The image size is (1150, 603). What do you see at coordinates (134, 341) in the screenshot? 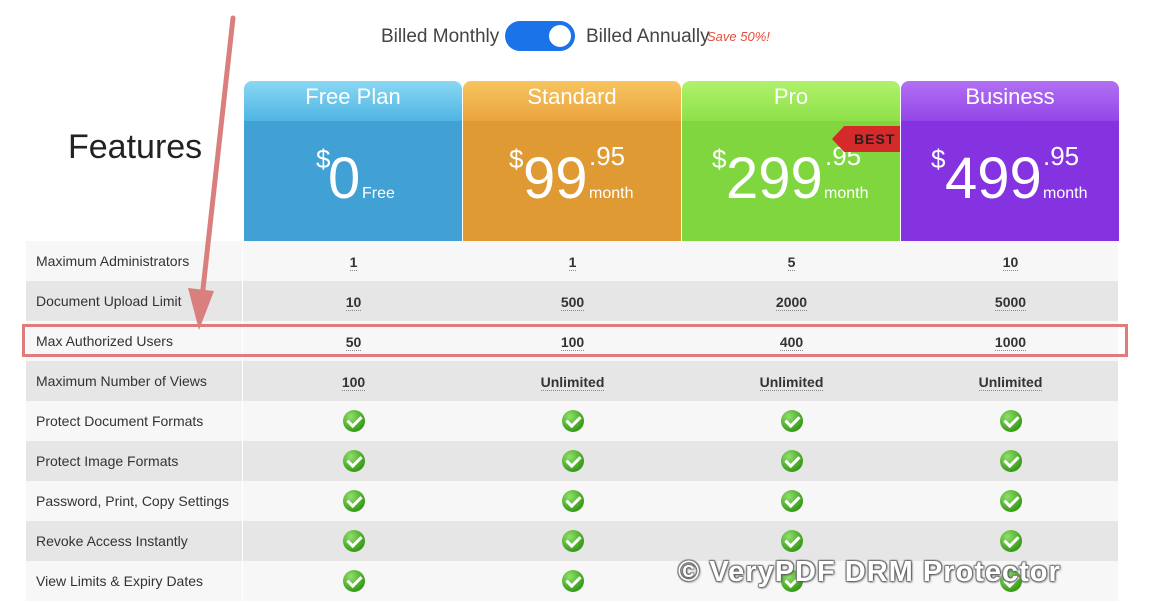
I see `feature-name: Max Authorized Users` at bounding box center [134, 341].